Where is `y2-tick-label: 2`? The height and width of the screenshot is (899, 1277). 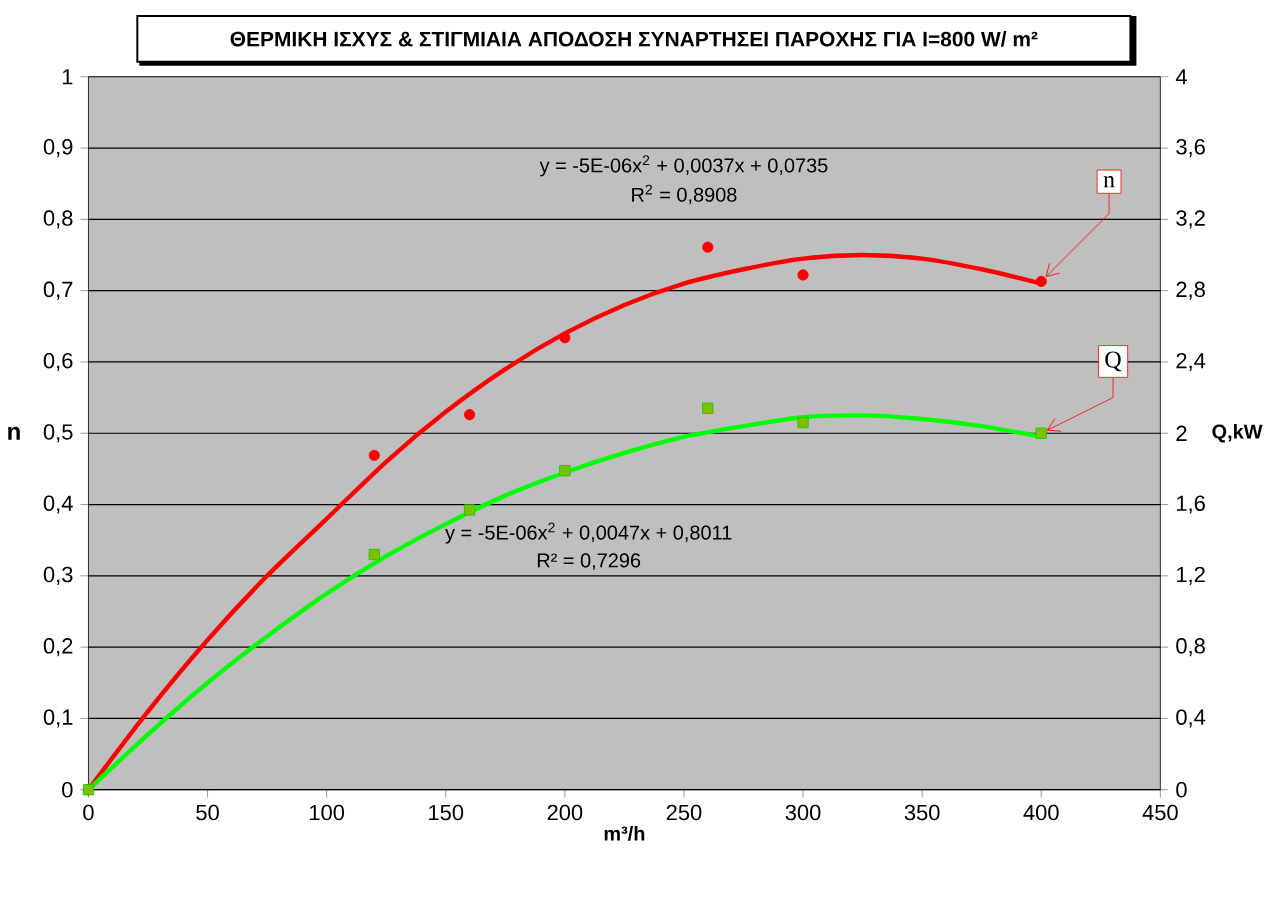 y2-tick-label: 2 is located at coordinates (1181, 433).